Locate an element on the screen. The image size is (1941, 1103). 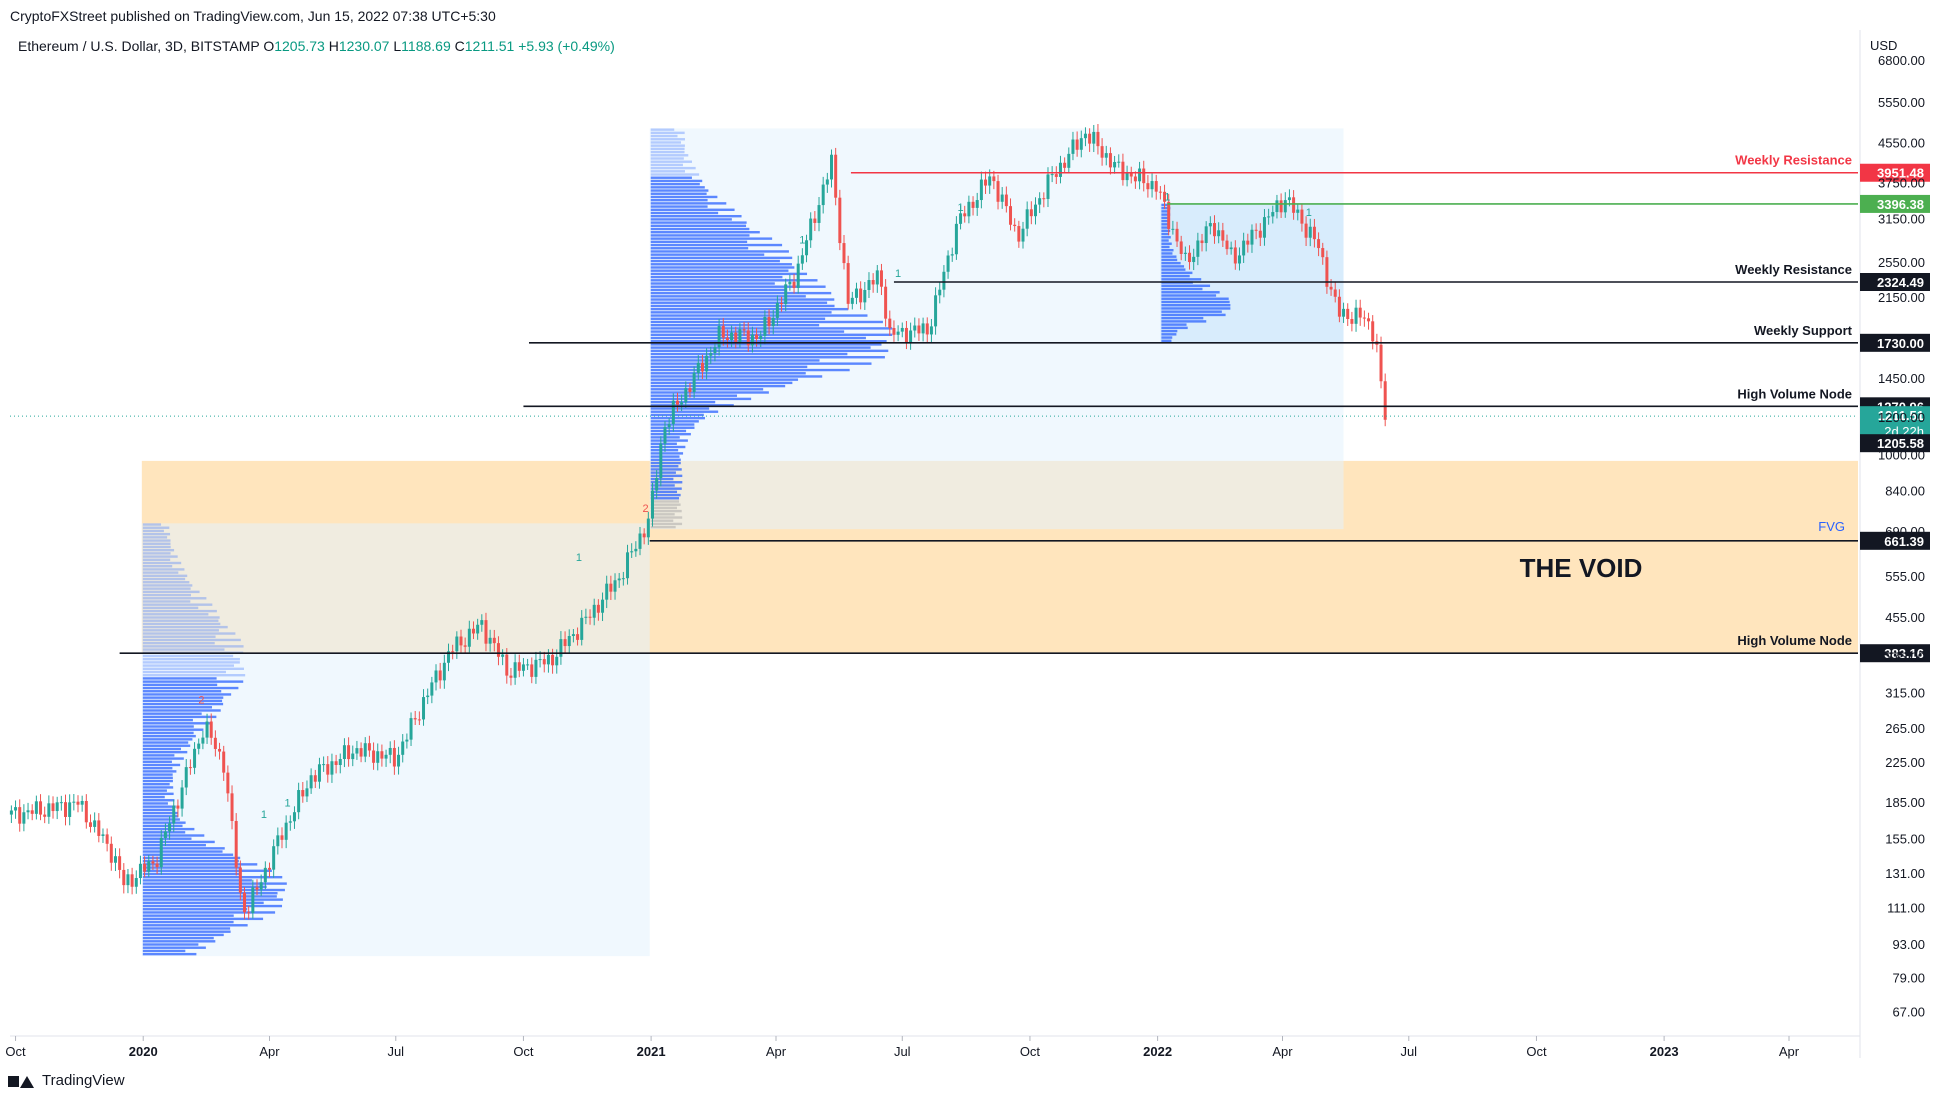
legend-close-label: C is located at coordinates (459, 46).